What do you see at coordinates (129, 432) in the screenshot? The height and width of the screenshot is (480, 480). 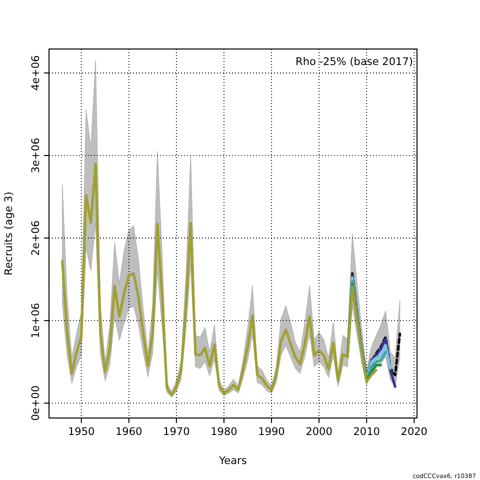 I see `x-tick-label: 1960` at bounding box center [129, 432].